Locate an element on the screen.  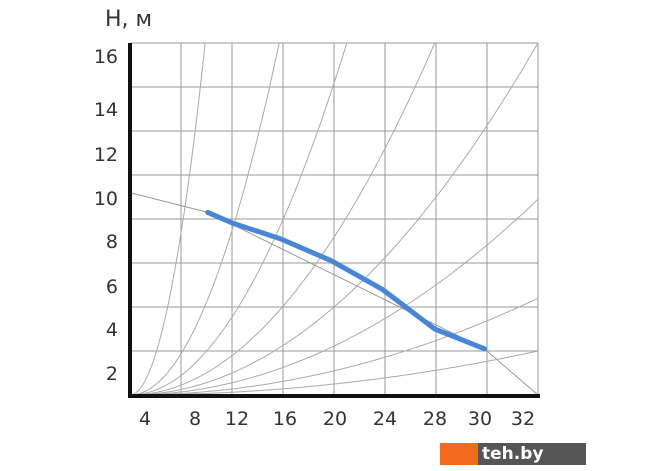
x-ticks: 4 8 12 16 20 24 28 30 32 is located at coordinates (337, 419).